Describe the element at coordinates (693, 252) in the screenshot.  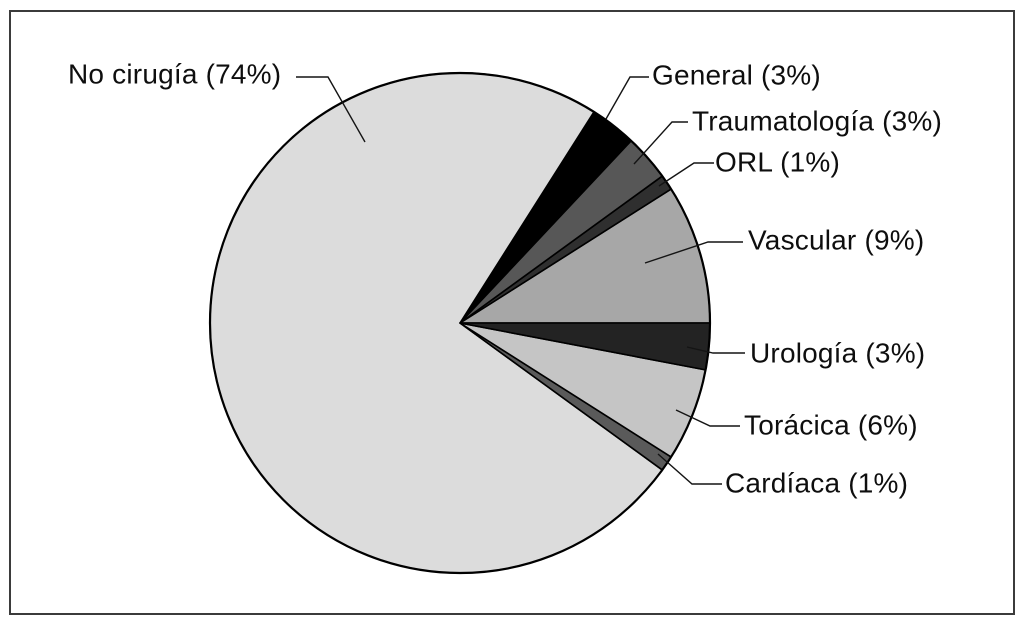
I see `leader-line-vascular` at that location.